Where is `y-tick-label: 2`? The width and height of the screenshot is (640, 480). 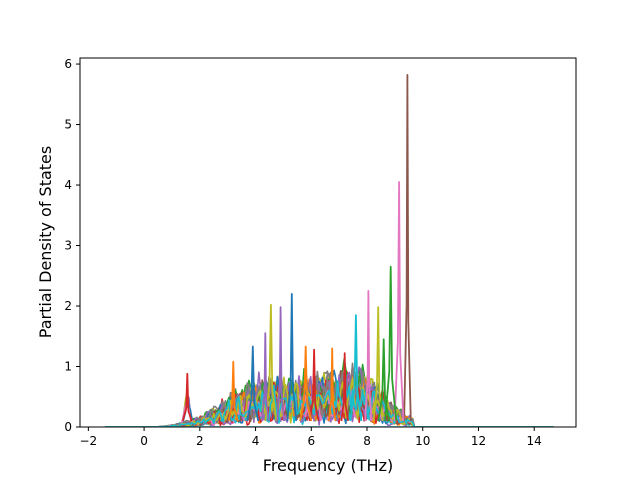 y-tick-label: 2 is located at coordinates (68, 306).